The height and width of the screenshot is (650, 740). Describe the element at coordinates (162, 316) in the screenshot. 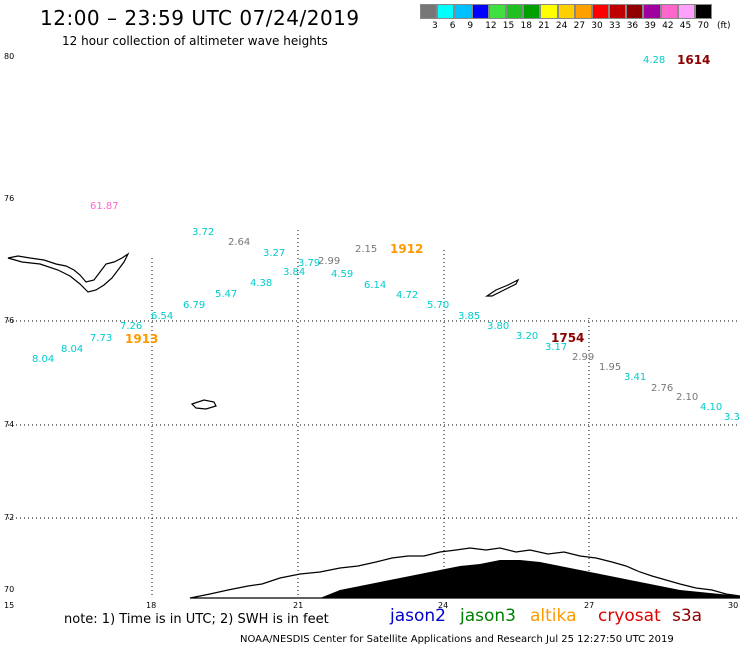

I see `wave-height-value: 6.54` at that location.